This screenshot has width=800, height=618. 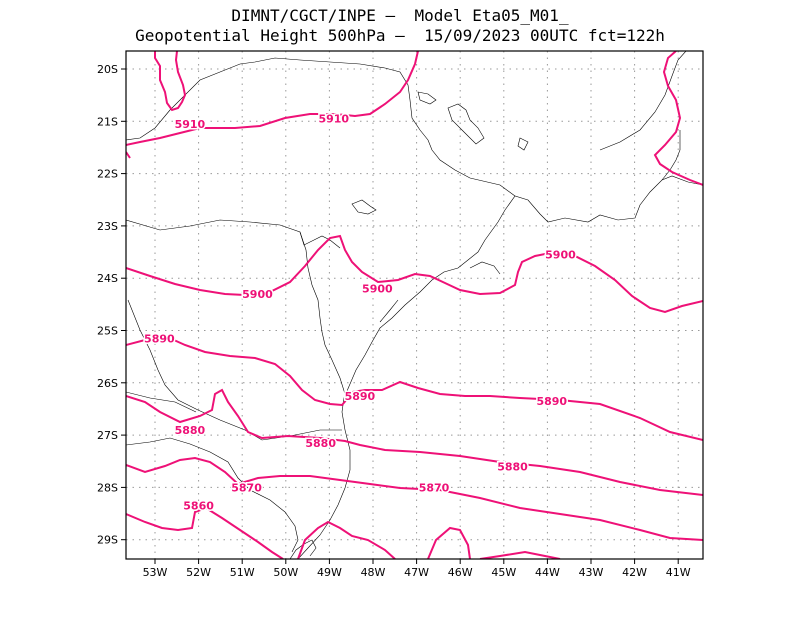 What do you see at coordinates (107, 278) in the screenshot?
I see `lat-tick-label: 24S` at bounding box center [107, 278].